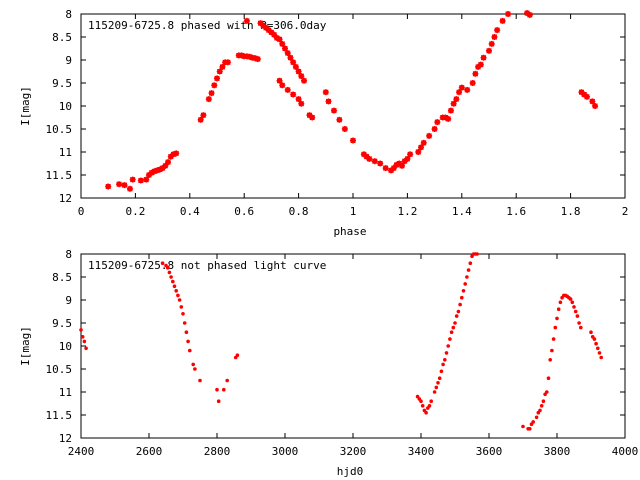 This screenshot has height=480, width=640. Describe the element at coordinates (59, 175) in the screenshot. I see `y-tick-label: 11.5` at that location.